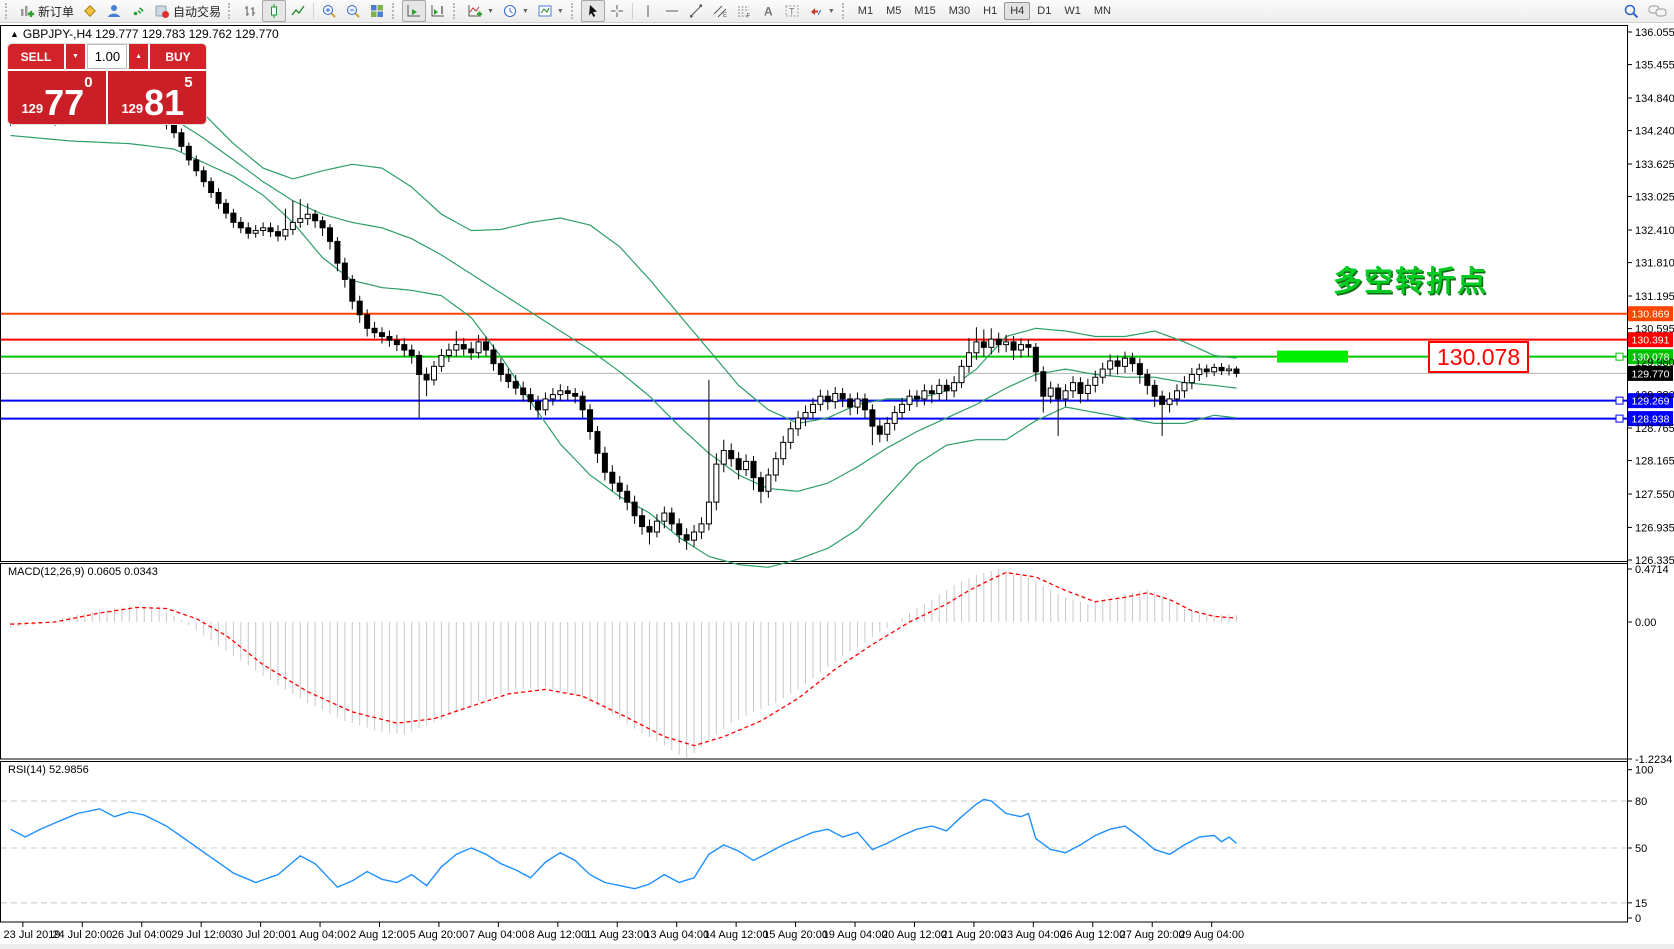  I want to click on svg-text: 0, so click(1638, 919).